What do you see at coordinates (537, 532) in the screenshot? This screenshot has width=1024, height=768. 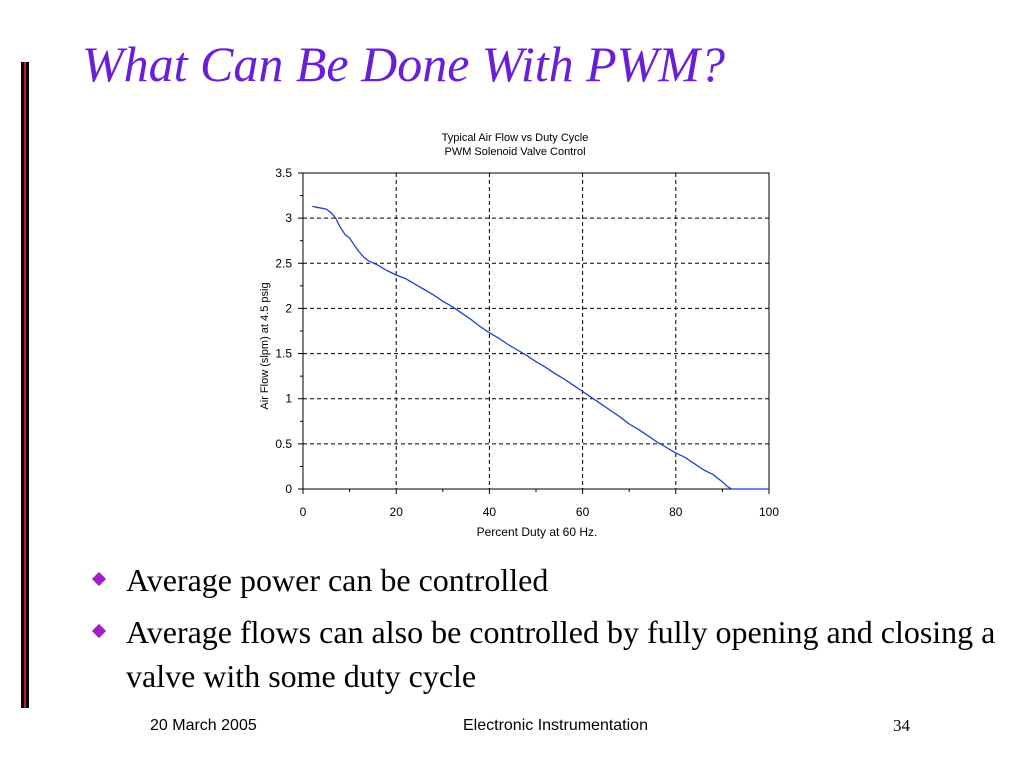 I see `x-axis-label: Percent Duty at 60 Hz.` at bounding box center [537, 532].